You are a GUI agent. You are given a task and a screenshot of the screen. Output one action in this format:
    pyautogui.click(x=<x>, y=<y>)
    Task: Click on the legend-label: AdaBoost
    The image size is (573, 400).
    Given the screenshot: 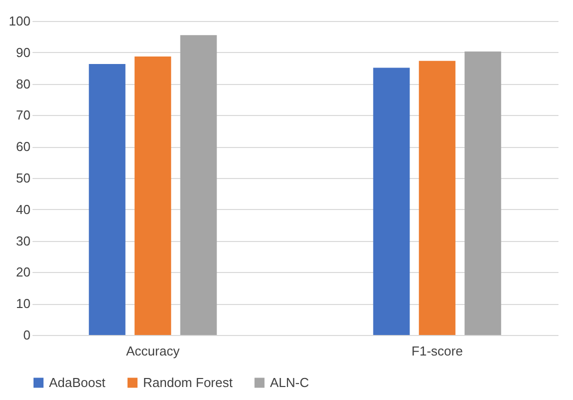 What is the action you would take?
    pyautogui.click(x=77, y=382)
    